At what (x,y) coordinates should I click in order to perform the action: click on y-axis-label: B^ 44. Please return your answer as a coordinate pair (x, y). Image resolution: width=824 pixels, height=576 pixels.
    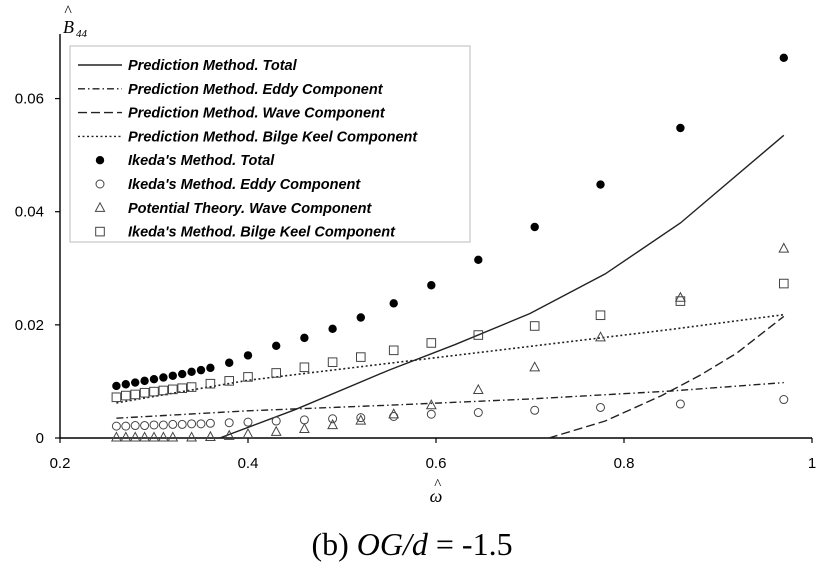
    Looking at the image, I should click on (75, 21).